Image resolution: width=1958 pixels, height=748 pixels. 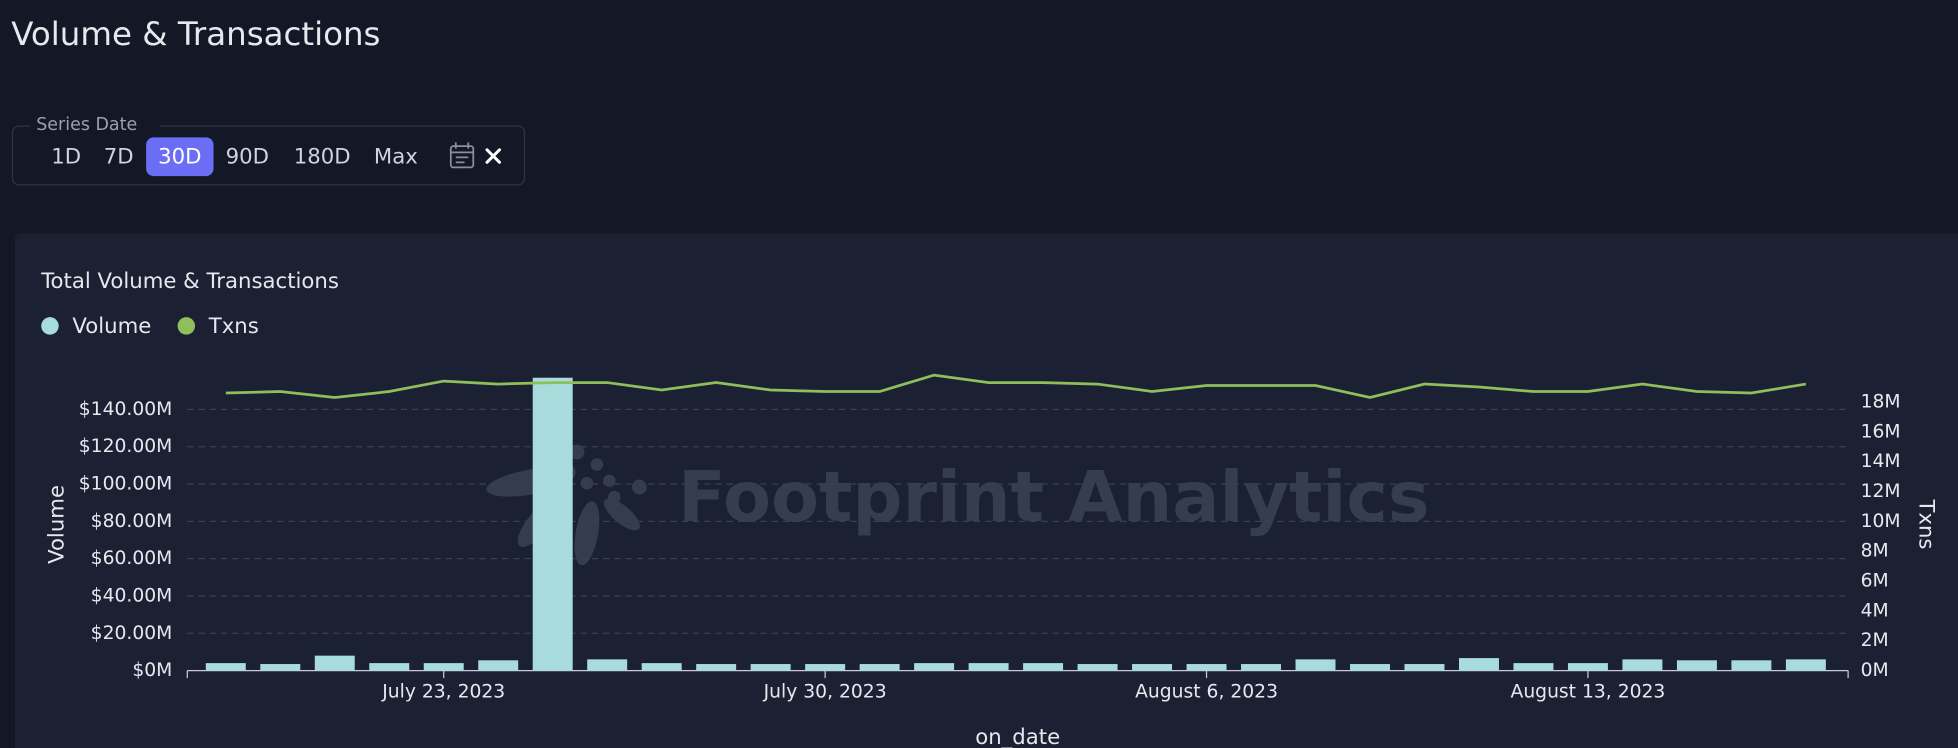 What do you see at coordinates (132, 558) in the screenshot?
I see `y-tick-label: $60.00M` at bounding box center [132, 558].